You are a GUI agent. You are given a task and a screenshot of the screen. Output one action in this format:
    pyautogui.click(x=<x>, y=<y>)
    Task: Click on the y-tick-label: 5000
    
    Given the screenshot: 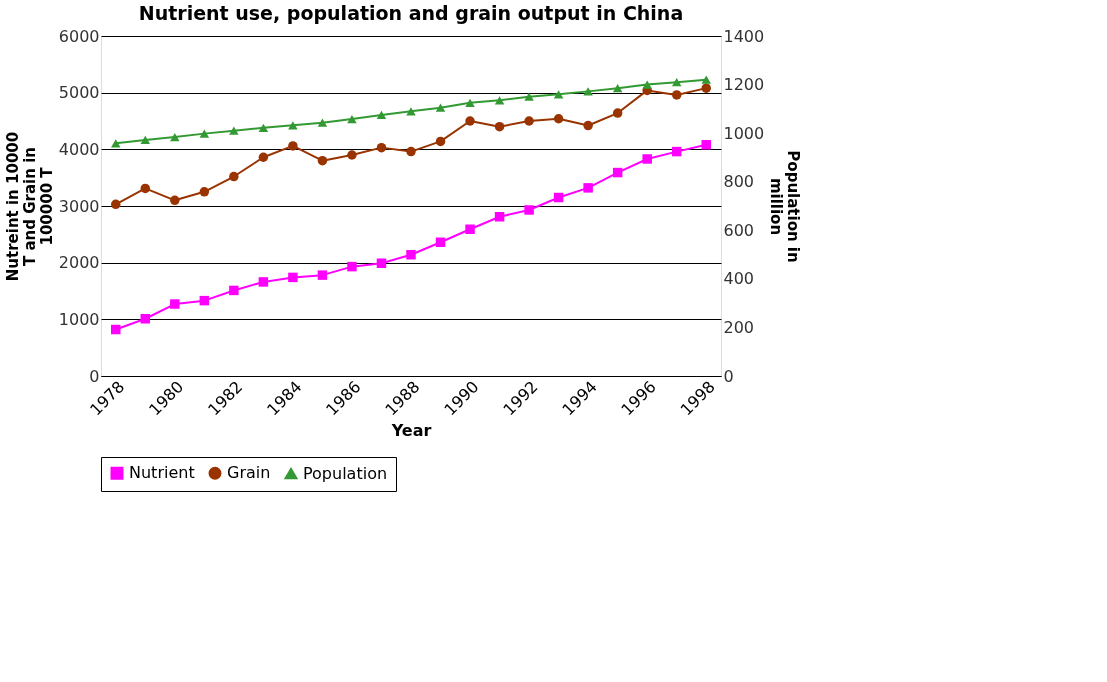 What is the action you would take?
    pyautogui.click(x=79, y=93)
    